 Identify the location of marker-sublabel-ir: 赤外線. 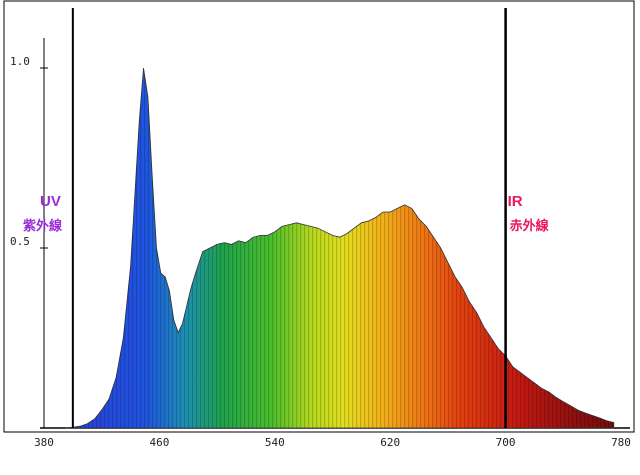
(530, 225).